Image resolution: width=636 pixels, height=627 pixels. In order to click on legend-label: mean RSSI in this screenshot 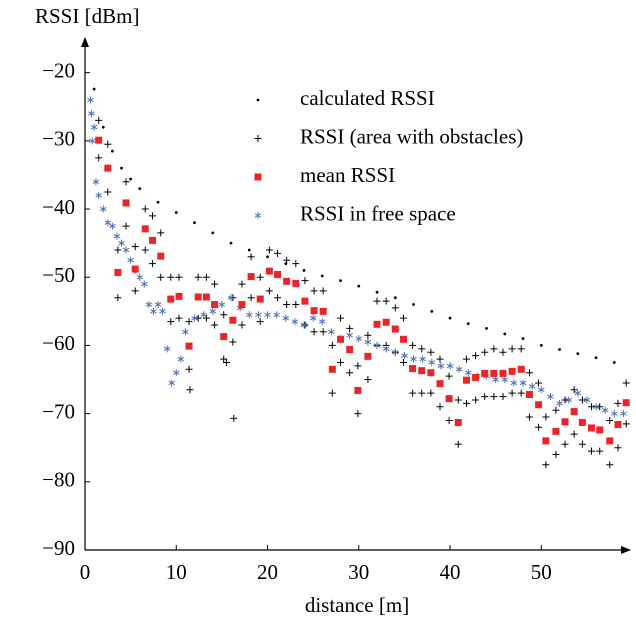, I will do `click(347, 175)`.